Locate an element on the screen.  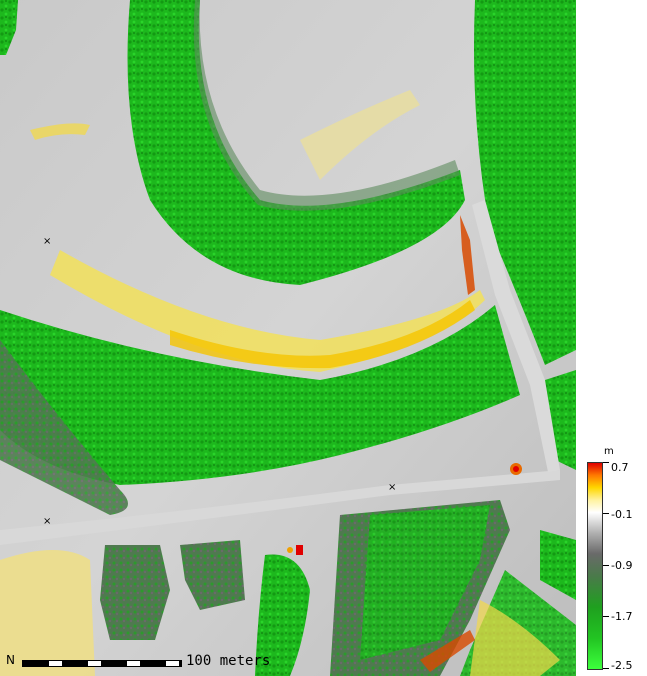
elevation-legend: m 0.7 -0.1 -0.9 -1.7 -2.5 is located at coordinates (615, 559).